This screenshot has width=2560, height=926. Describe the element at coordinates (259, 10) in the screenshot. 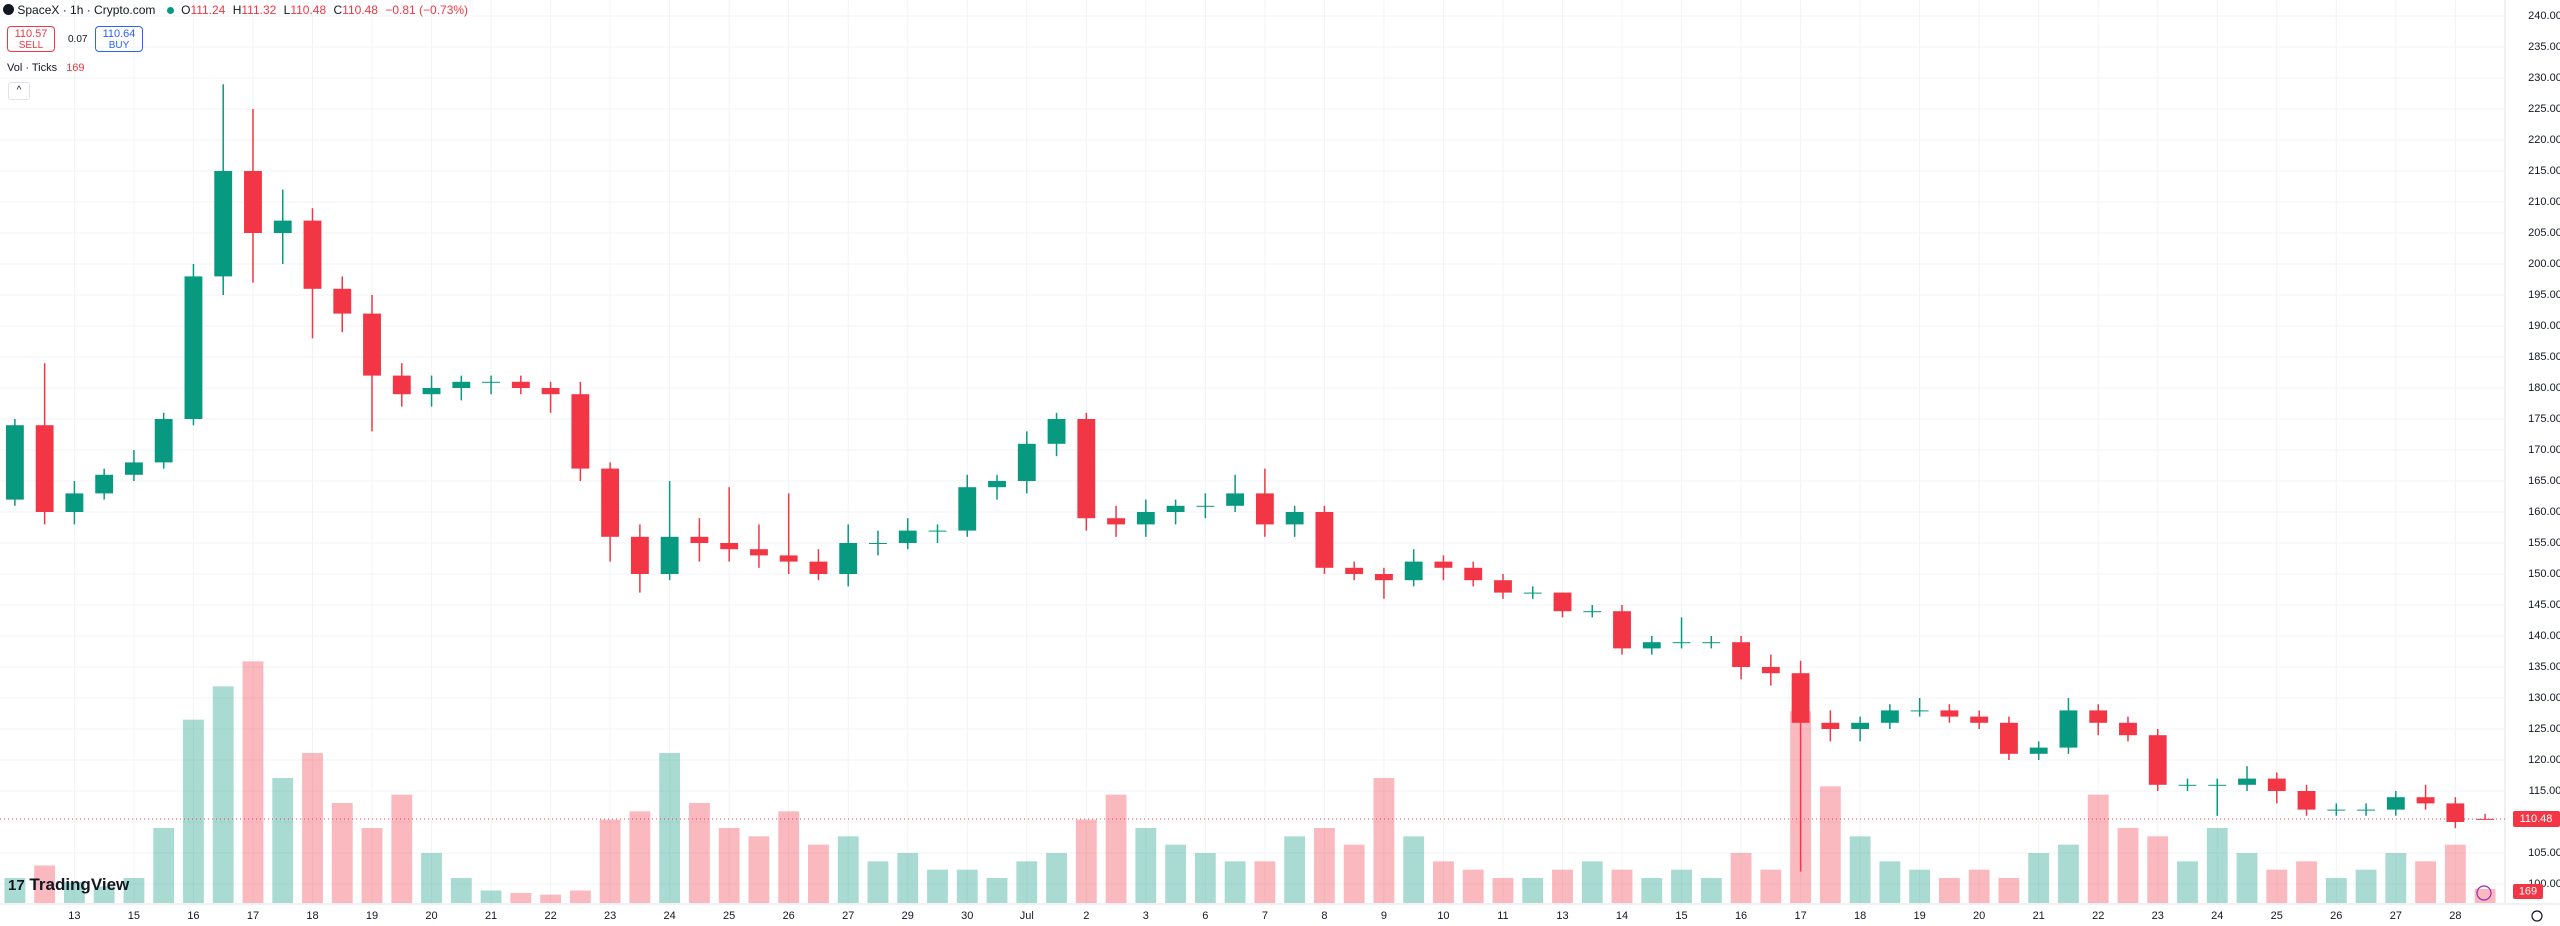

I see `h-value: 111.32` at that location.